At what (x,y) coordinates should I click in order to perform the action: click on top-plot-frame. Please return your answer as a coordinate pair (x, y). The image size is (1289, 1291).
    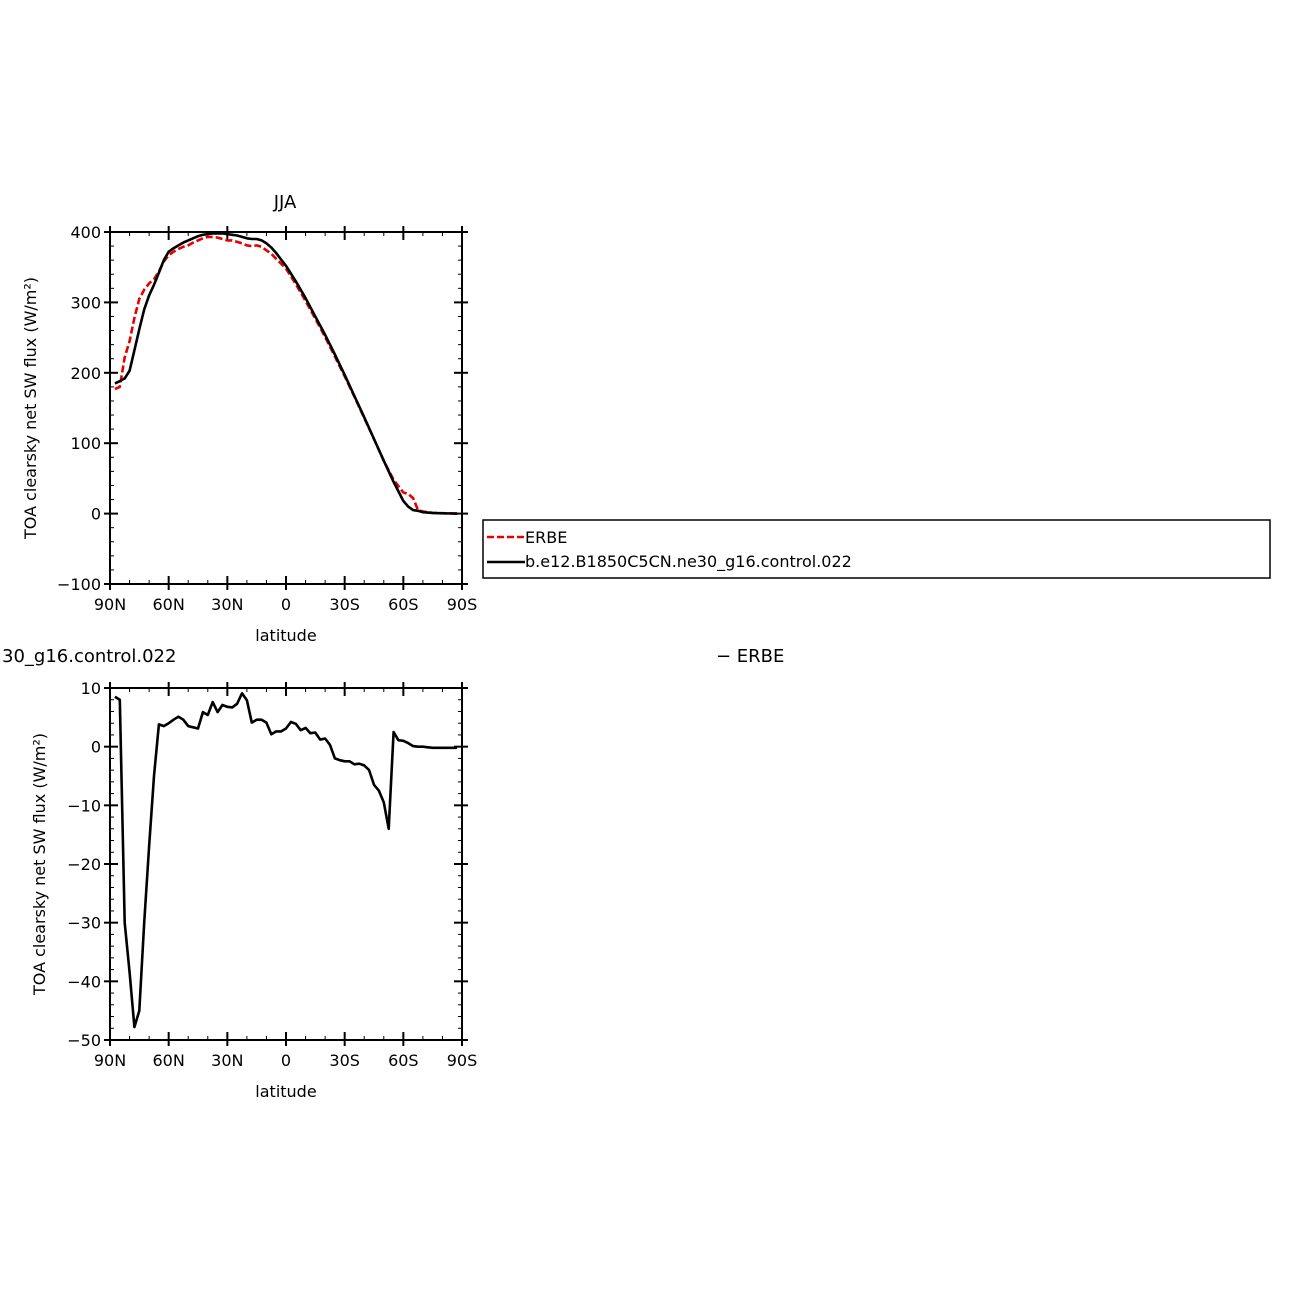
    Looking at the image, I should click on (286, 408).